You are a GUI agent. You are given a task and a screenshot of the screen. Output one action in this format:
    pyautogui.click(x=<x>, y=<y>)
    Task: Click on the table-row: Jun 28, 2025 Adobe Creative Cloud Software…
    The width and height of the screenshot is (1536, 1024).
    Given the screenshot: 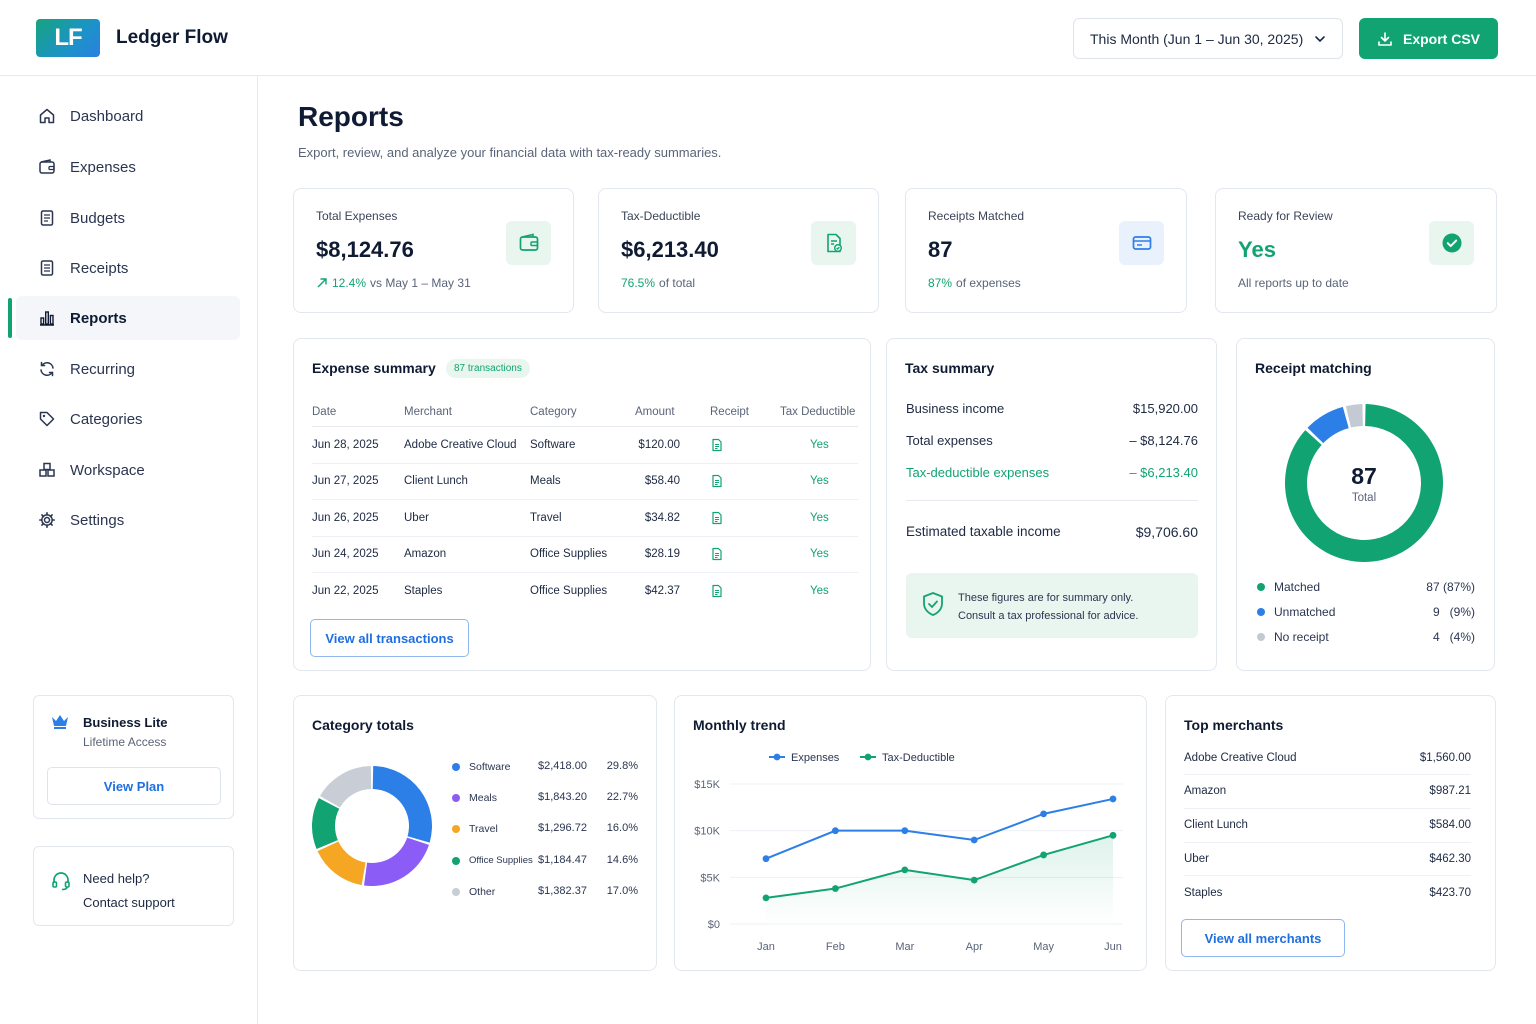 What is the action you would take?
    pyautogui.click(x=585, y=445)
    